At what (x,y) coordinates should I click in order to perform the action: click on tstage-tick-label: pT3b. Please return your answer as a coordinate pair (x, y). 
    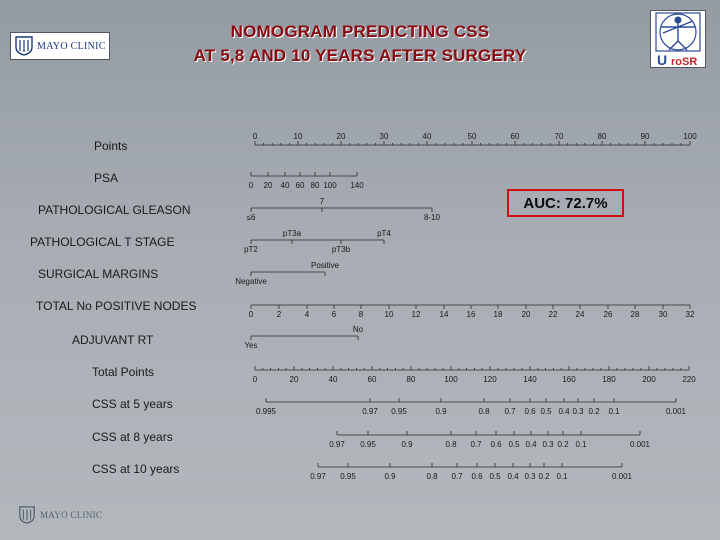
    Looking at the image, I should click on (341, 249).